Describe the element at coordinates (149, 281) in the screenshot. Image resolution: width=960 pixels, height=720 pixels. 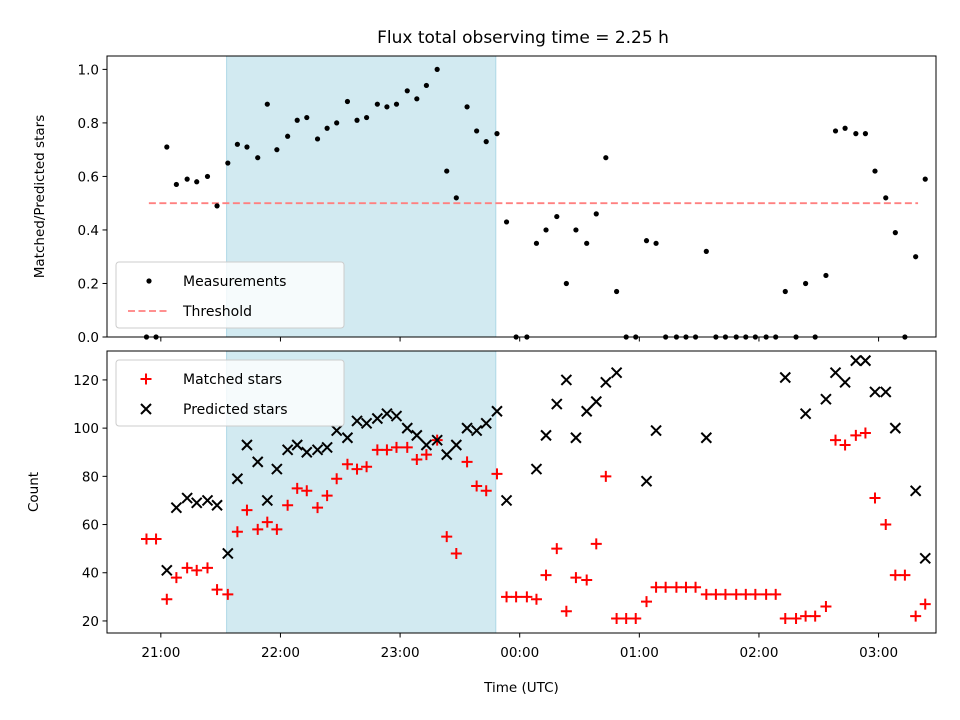
I see `legend-marker-measurements` at that location.